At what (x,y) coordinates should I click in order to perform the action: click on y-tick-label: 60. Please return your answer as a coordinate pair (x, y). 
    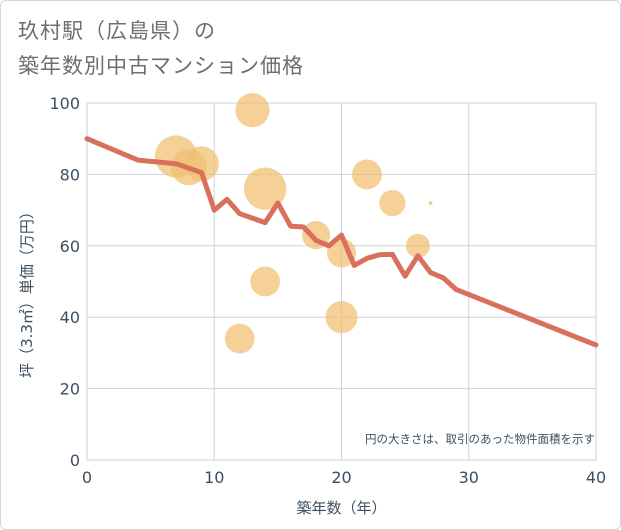
    Looking at the image, I should click on (70, 246).